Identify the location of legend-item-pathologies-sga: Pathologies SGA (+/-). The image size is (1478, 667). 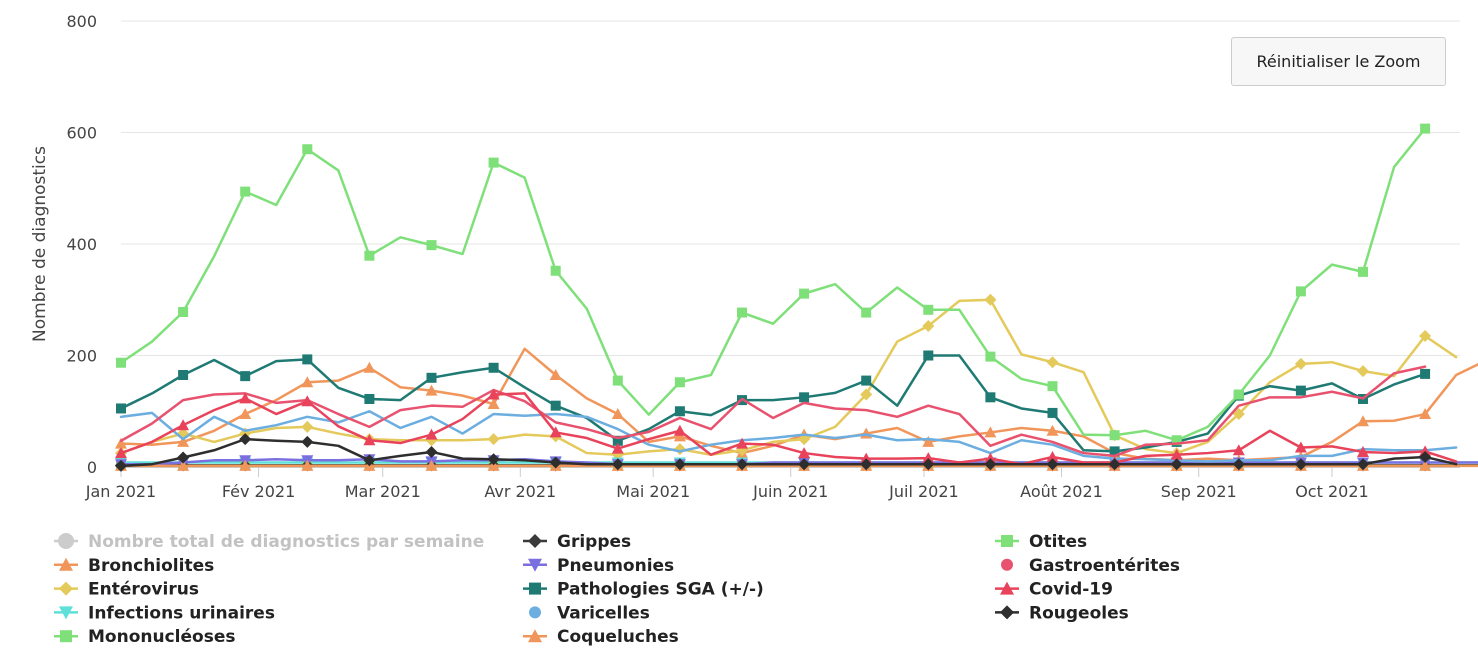
(643, 590).